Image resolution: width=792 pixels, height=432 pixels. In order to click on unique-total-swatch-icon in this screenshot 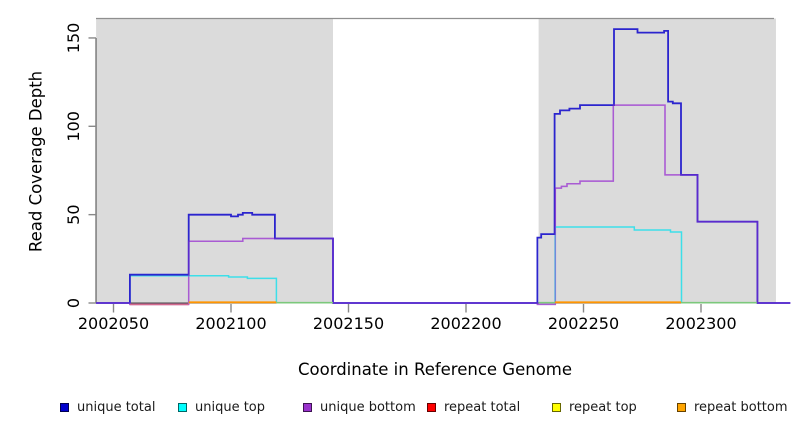, I will do `click(64, 407)`.